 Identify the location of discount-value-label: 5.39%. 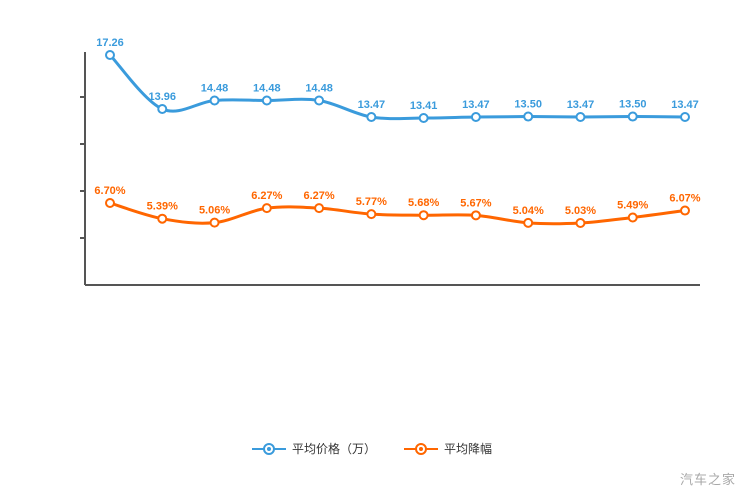
(162, 207).